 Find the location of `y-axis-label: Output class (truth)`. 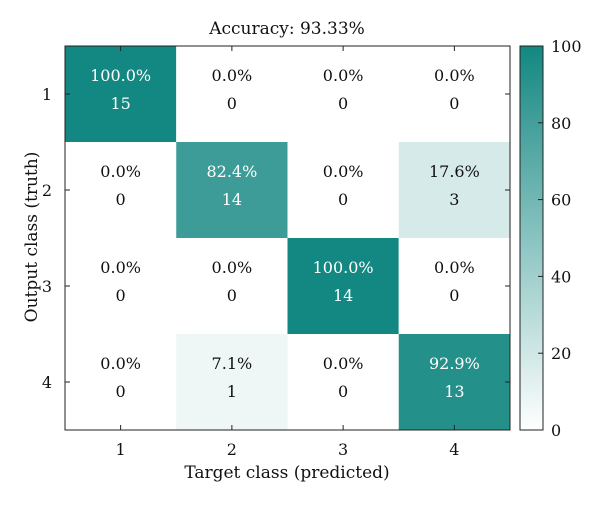

y-axis-label: Output class (truth) is located at coordinates (32, 237).